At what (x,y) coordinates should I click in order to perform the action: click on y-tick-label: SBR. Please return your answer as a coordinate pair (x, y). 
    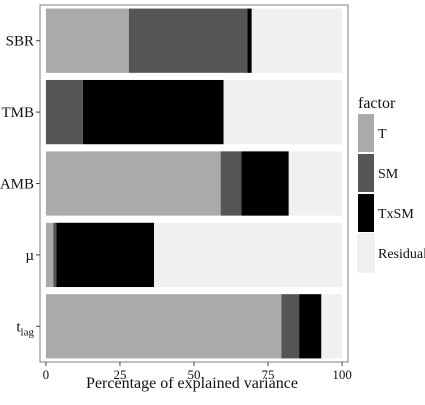
    Looking at the image, I should click on (20, 42).